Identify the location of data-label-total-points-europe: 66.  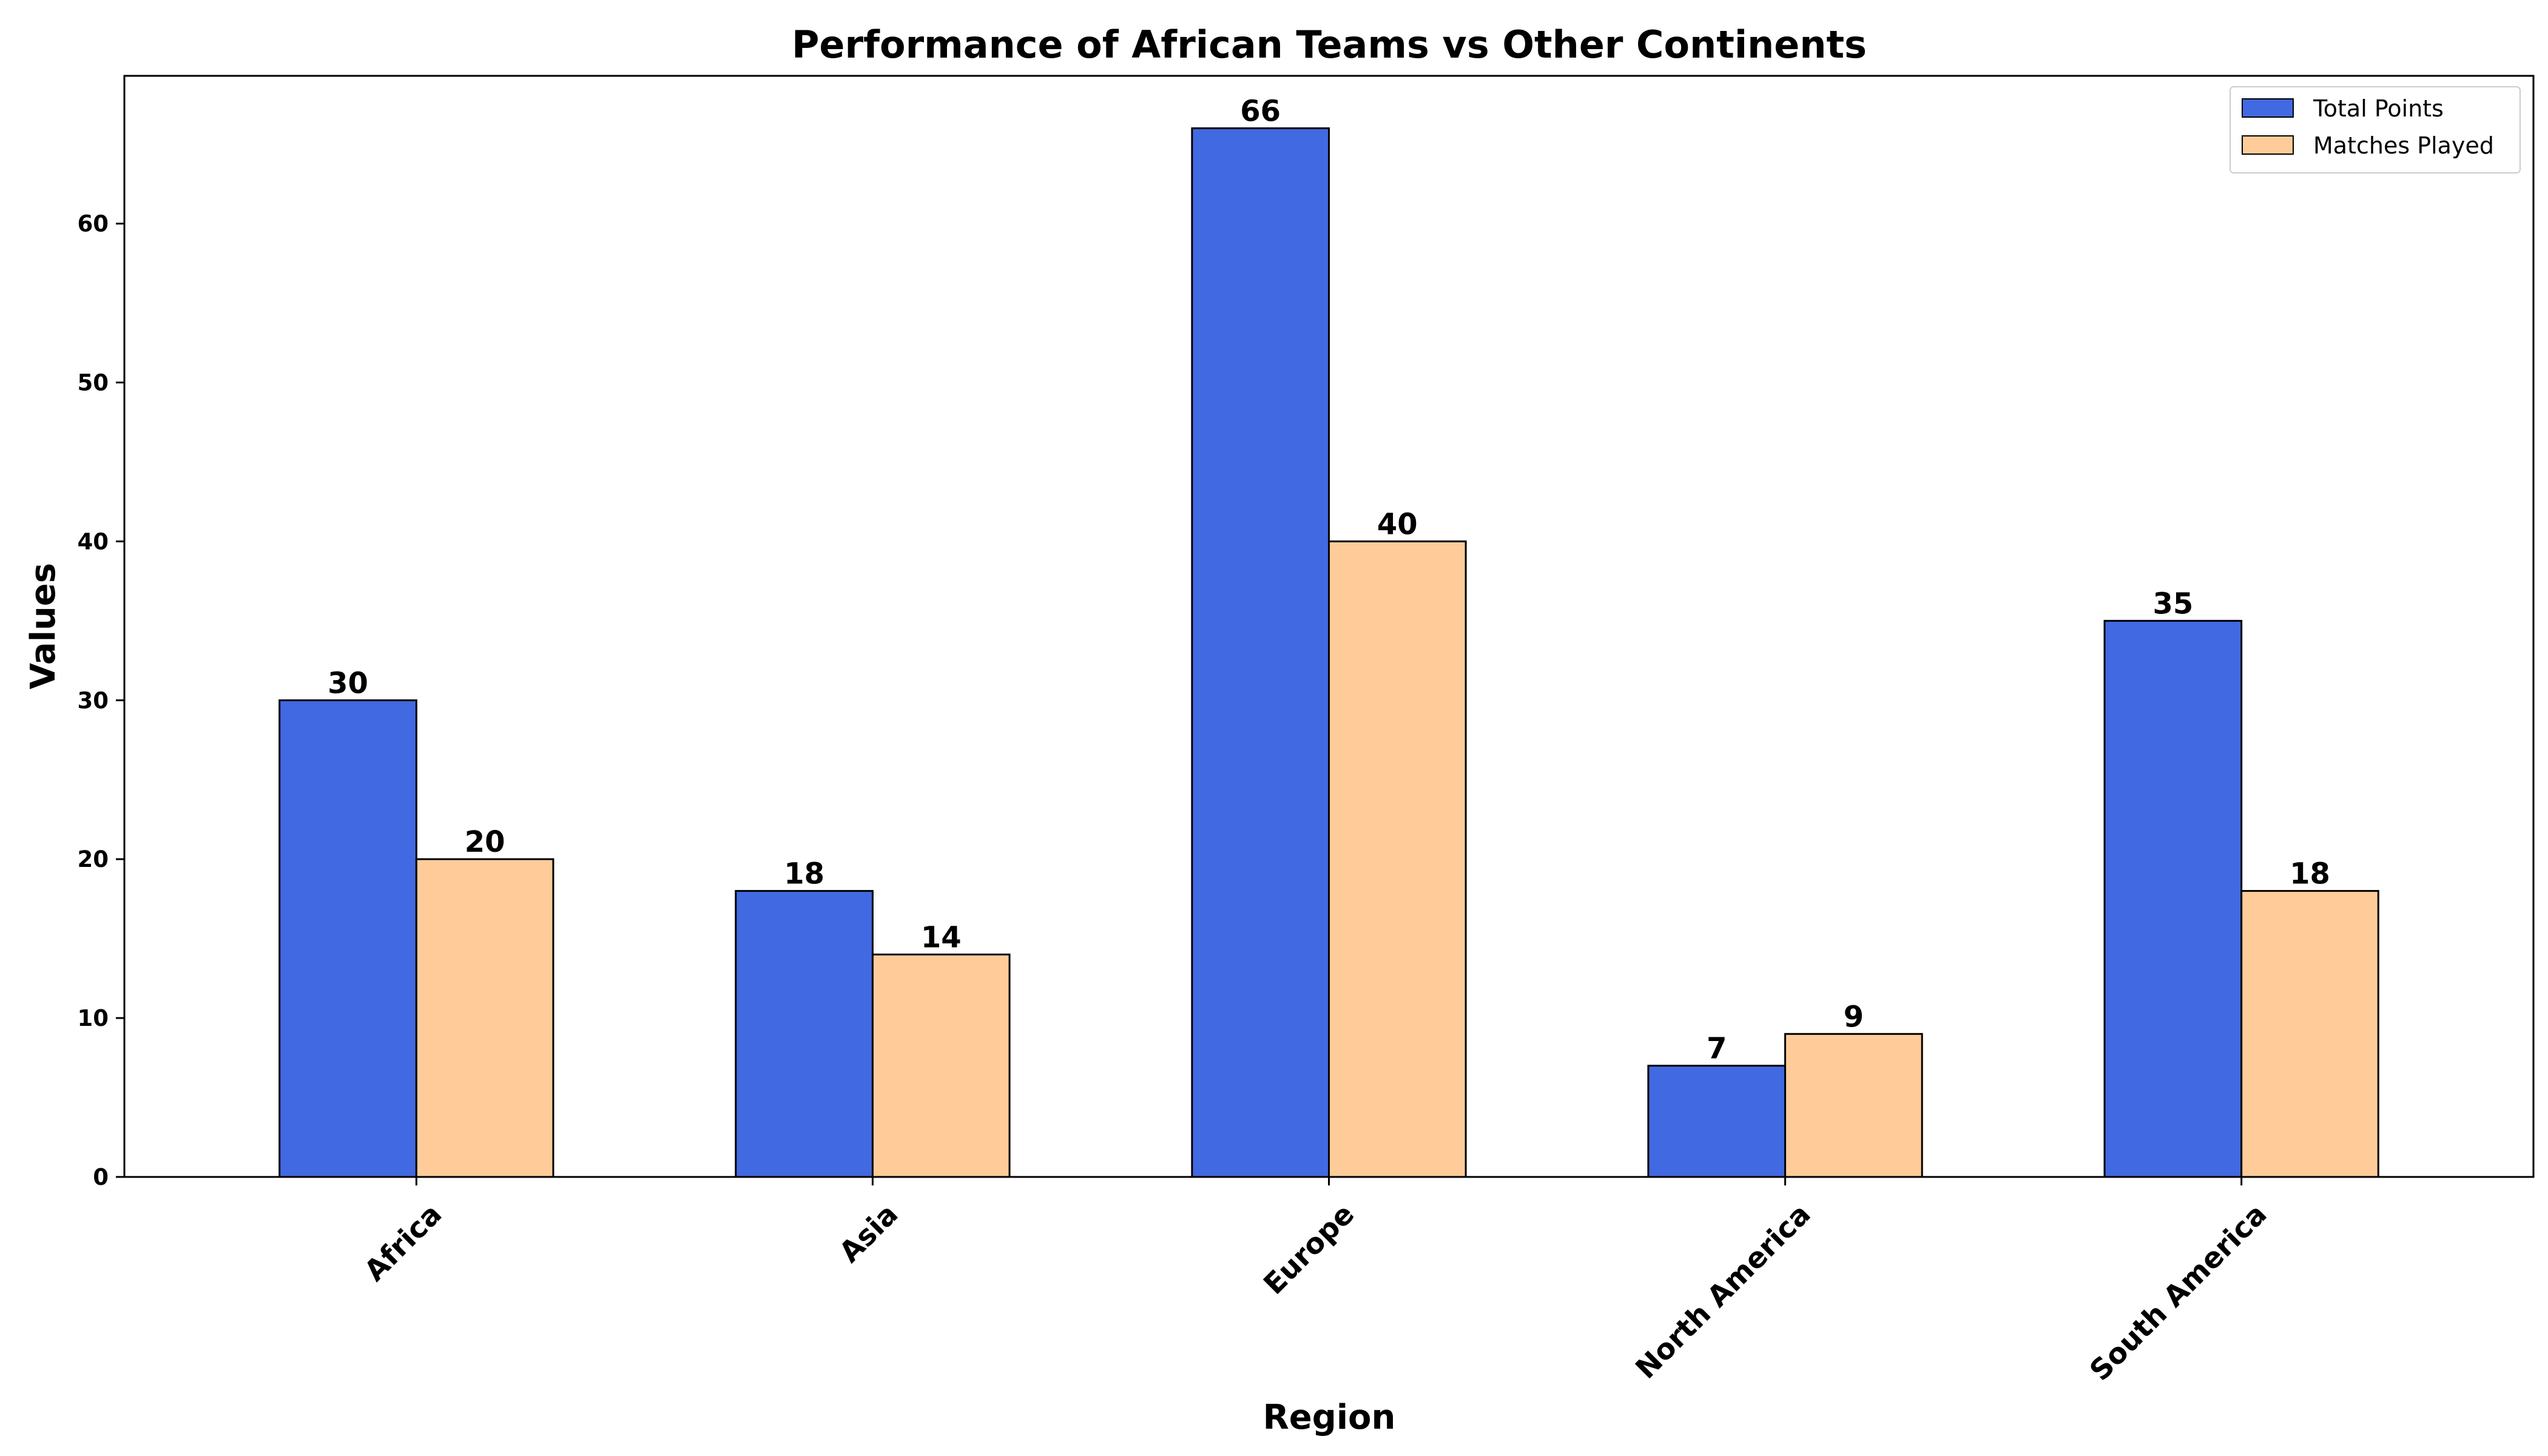
(1260, 111).